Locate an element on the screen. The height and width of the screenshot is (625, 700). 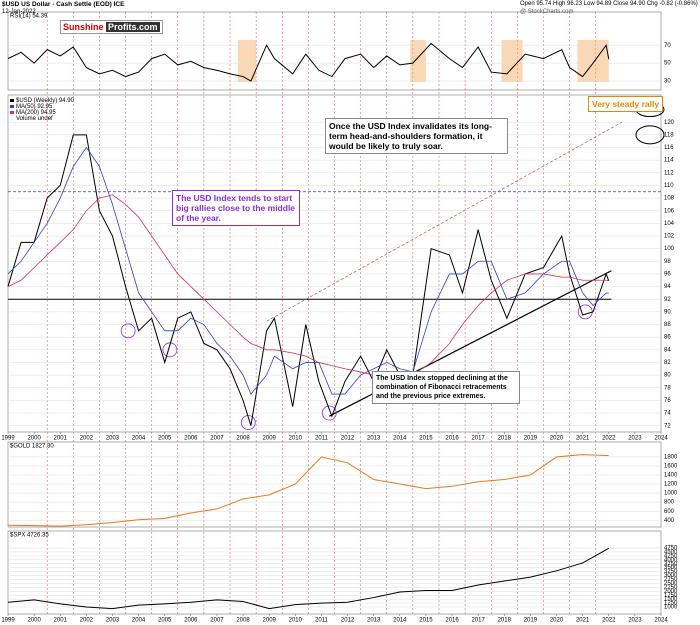
x-tick-label: 2000 is located at coordinates (34, 621).